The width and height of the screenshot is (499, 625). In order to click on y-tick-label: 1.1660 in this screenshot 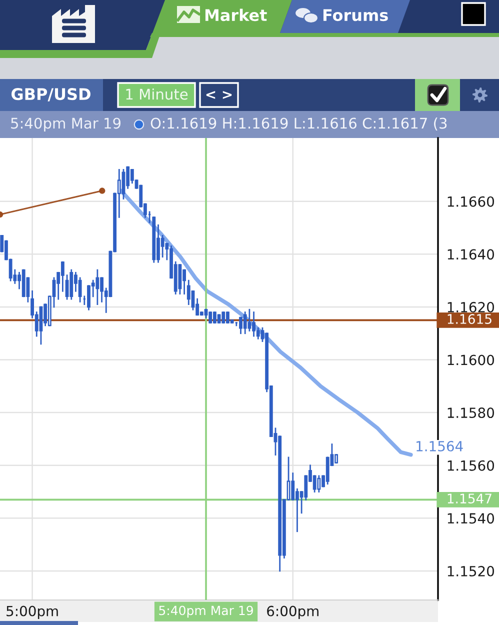, I will do `click(471, 201)`.